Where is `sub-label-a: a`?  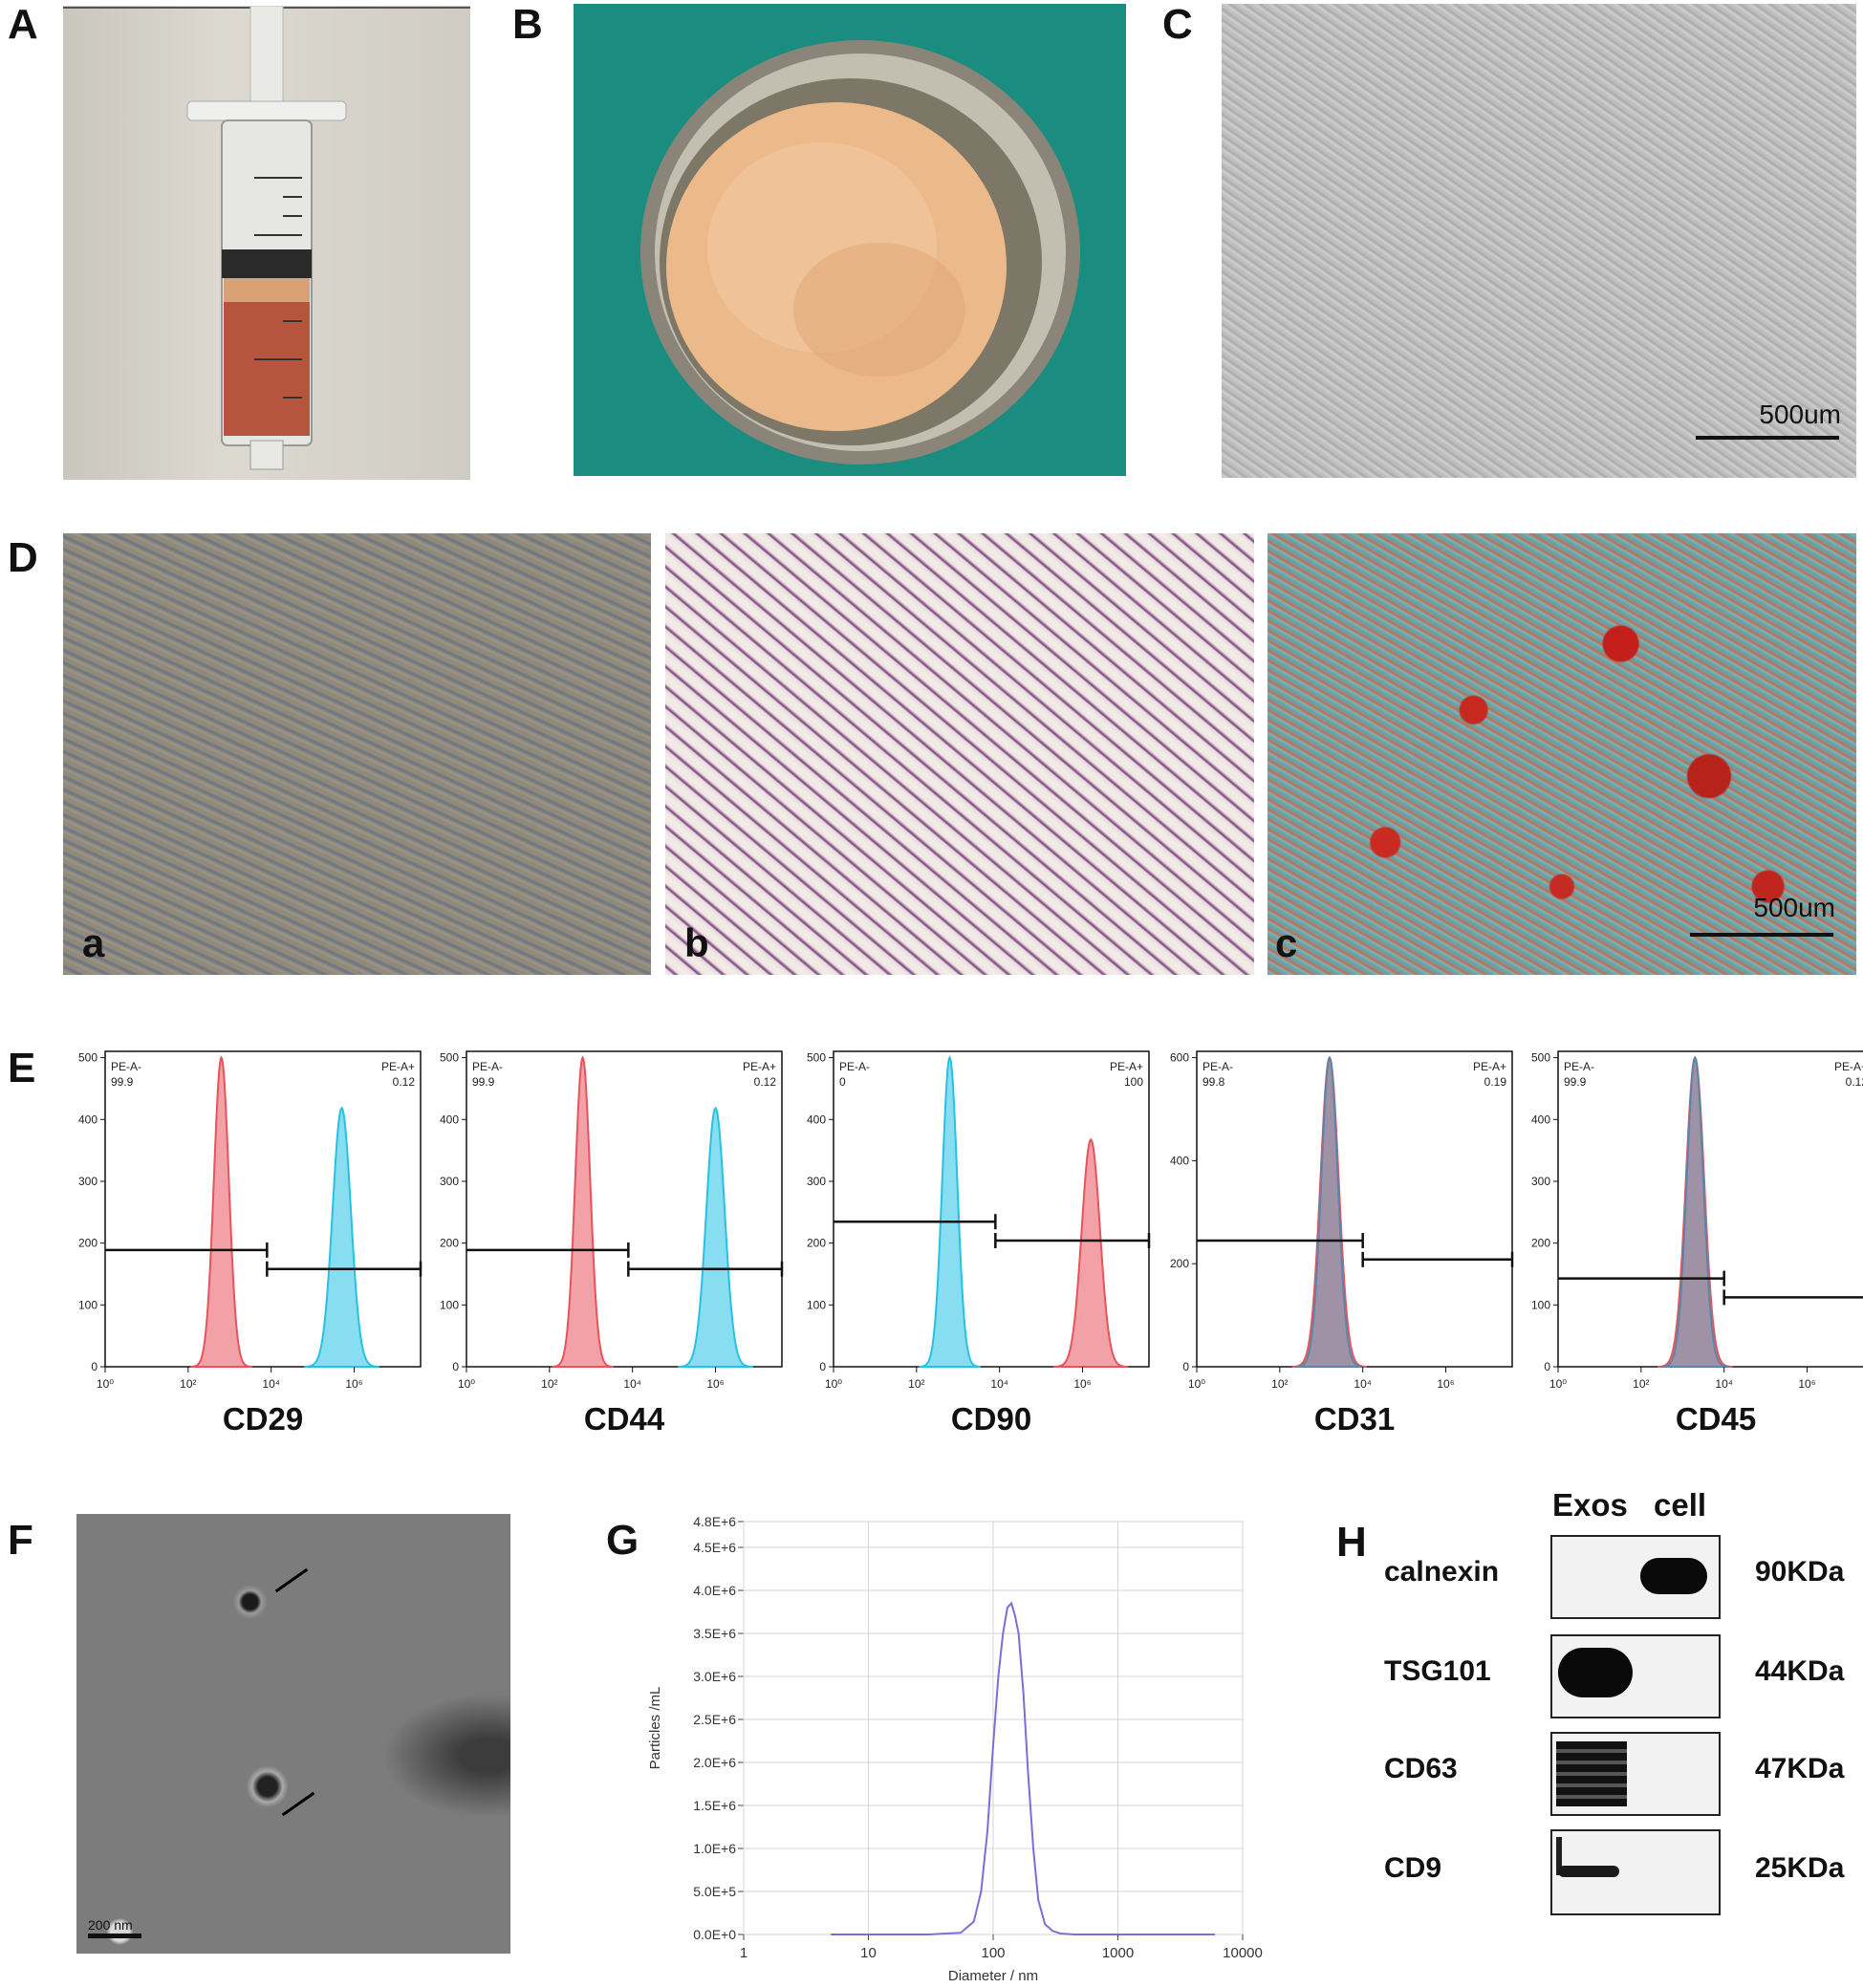
sub-label-a: a is located at coordinates (93, 942).